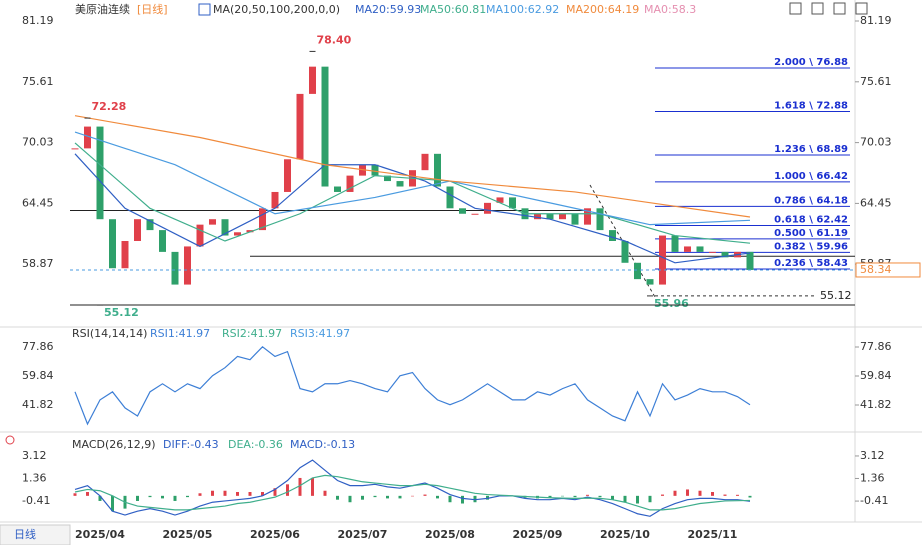 This screenshot has width=922, height=545. I want to click on x-tick-label: 2025/06, so click(275, 534).